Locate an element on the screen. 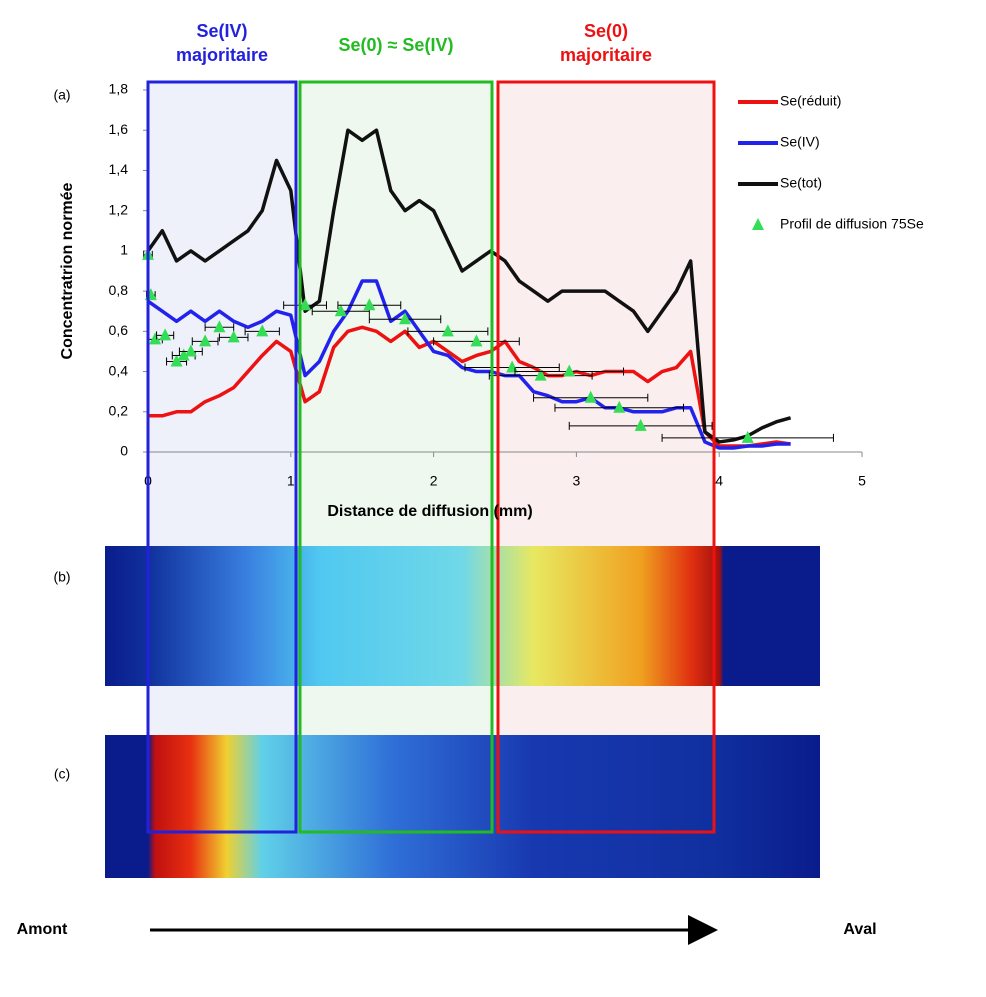 Image resolution: width=986 pixels, height=997 pixels. region-title: Se(0) is located at coordinates (606, 31).